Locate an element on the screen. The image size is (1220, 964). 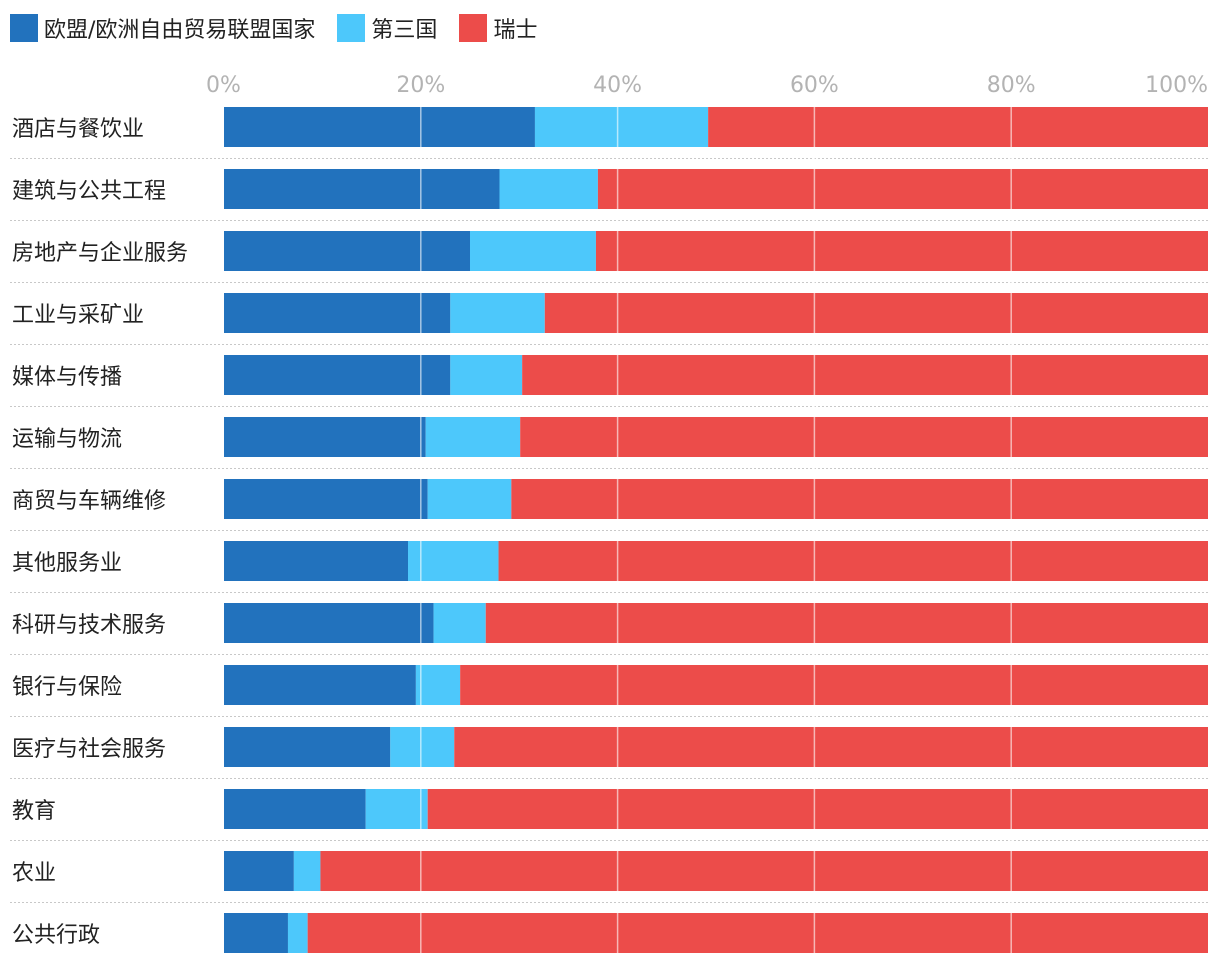
category-label: 银行与保险 is located at coordinates (67, 687).